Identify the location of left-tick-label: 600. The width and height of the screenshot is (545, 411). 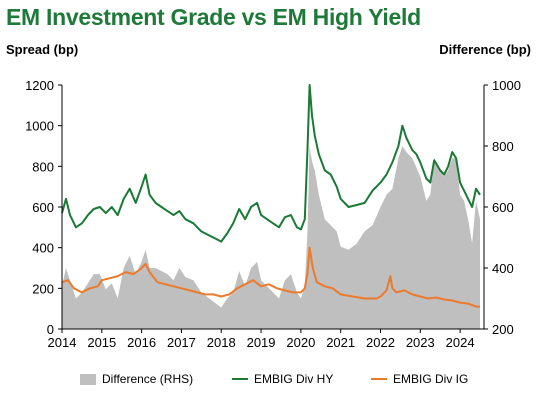
(43, 207).